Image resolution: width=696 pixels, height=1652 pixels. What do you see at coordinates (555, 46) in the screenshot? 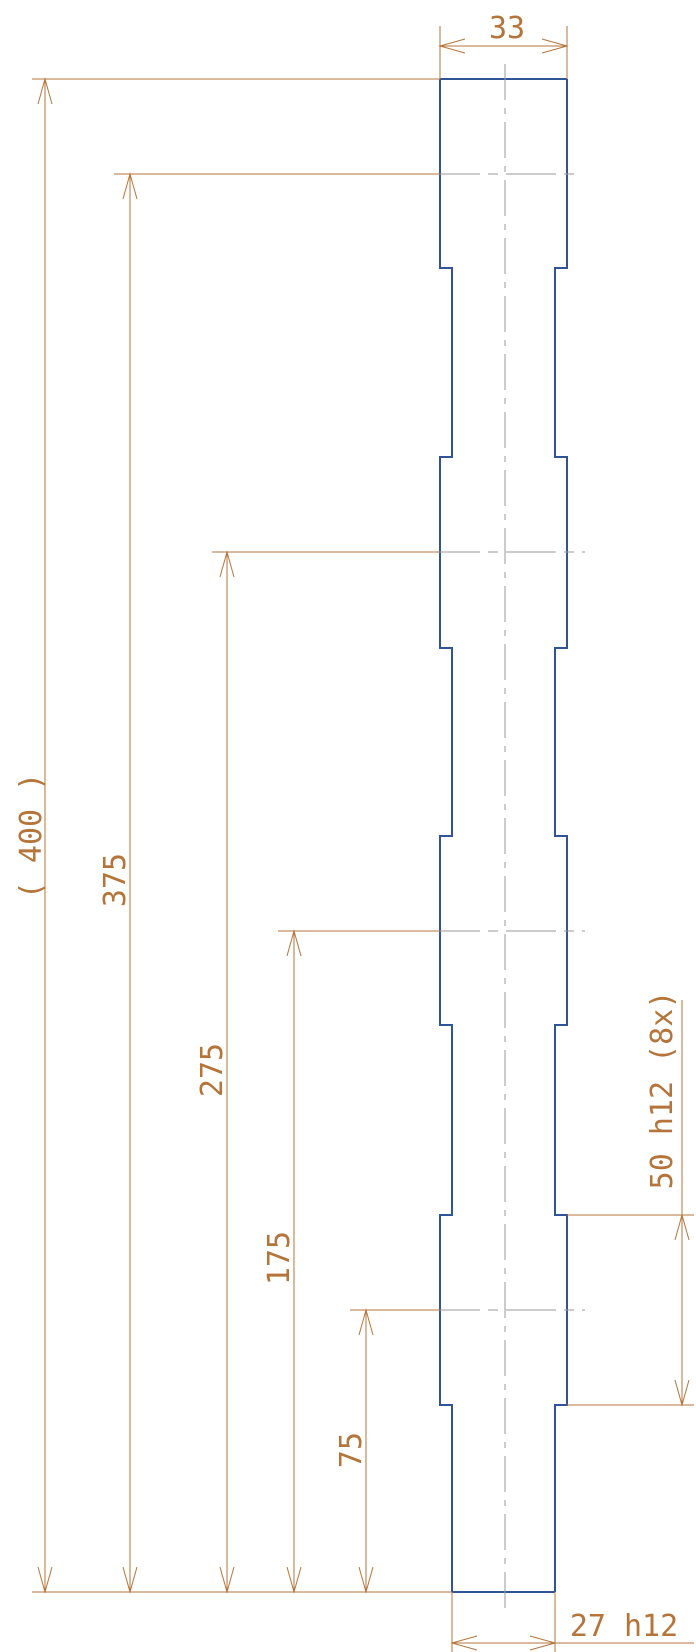
I see `arrow-top-width-right` at bounding box center [555, 46].